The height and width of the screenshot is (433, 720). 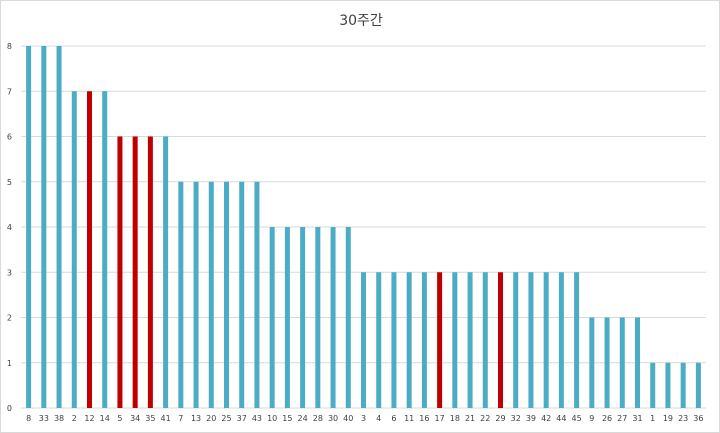 I want to click on x-tick-label: 11, so click(x=409, y=418).